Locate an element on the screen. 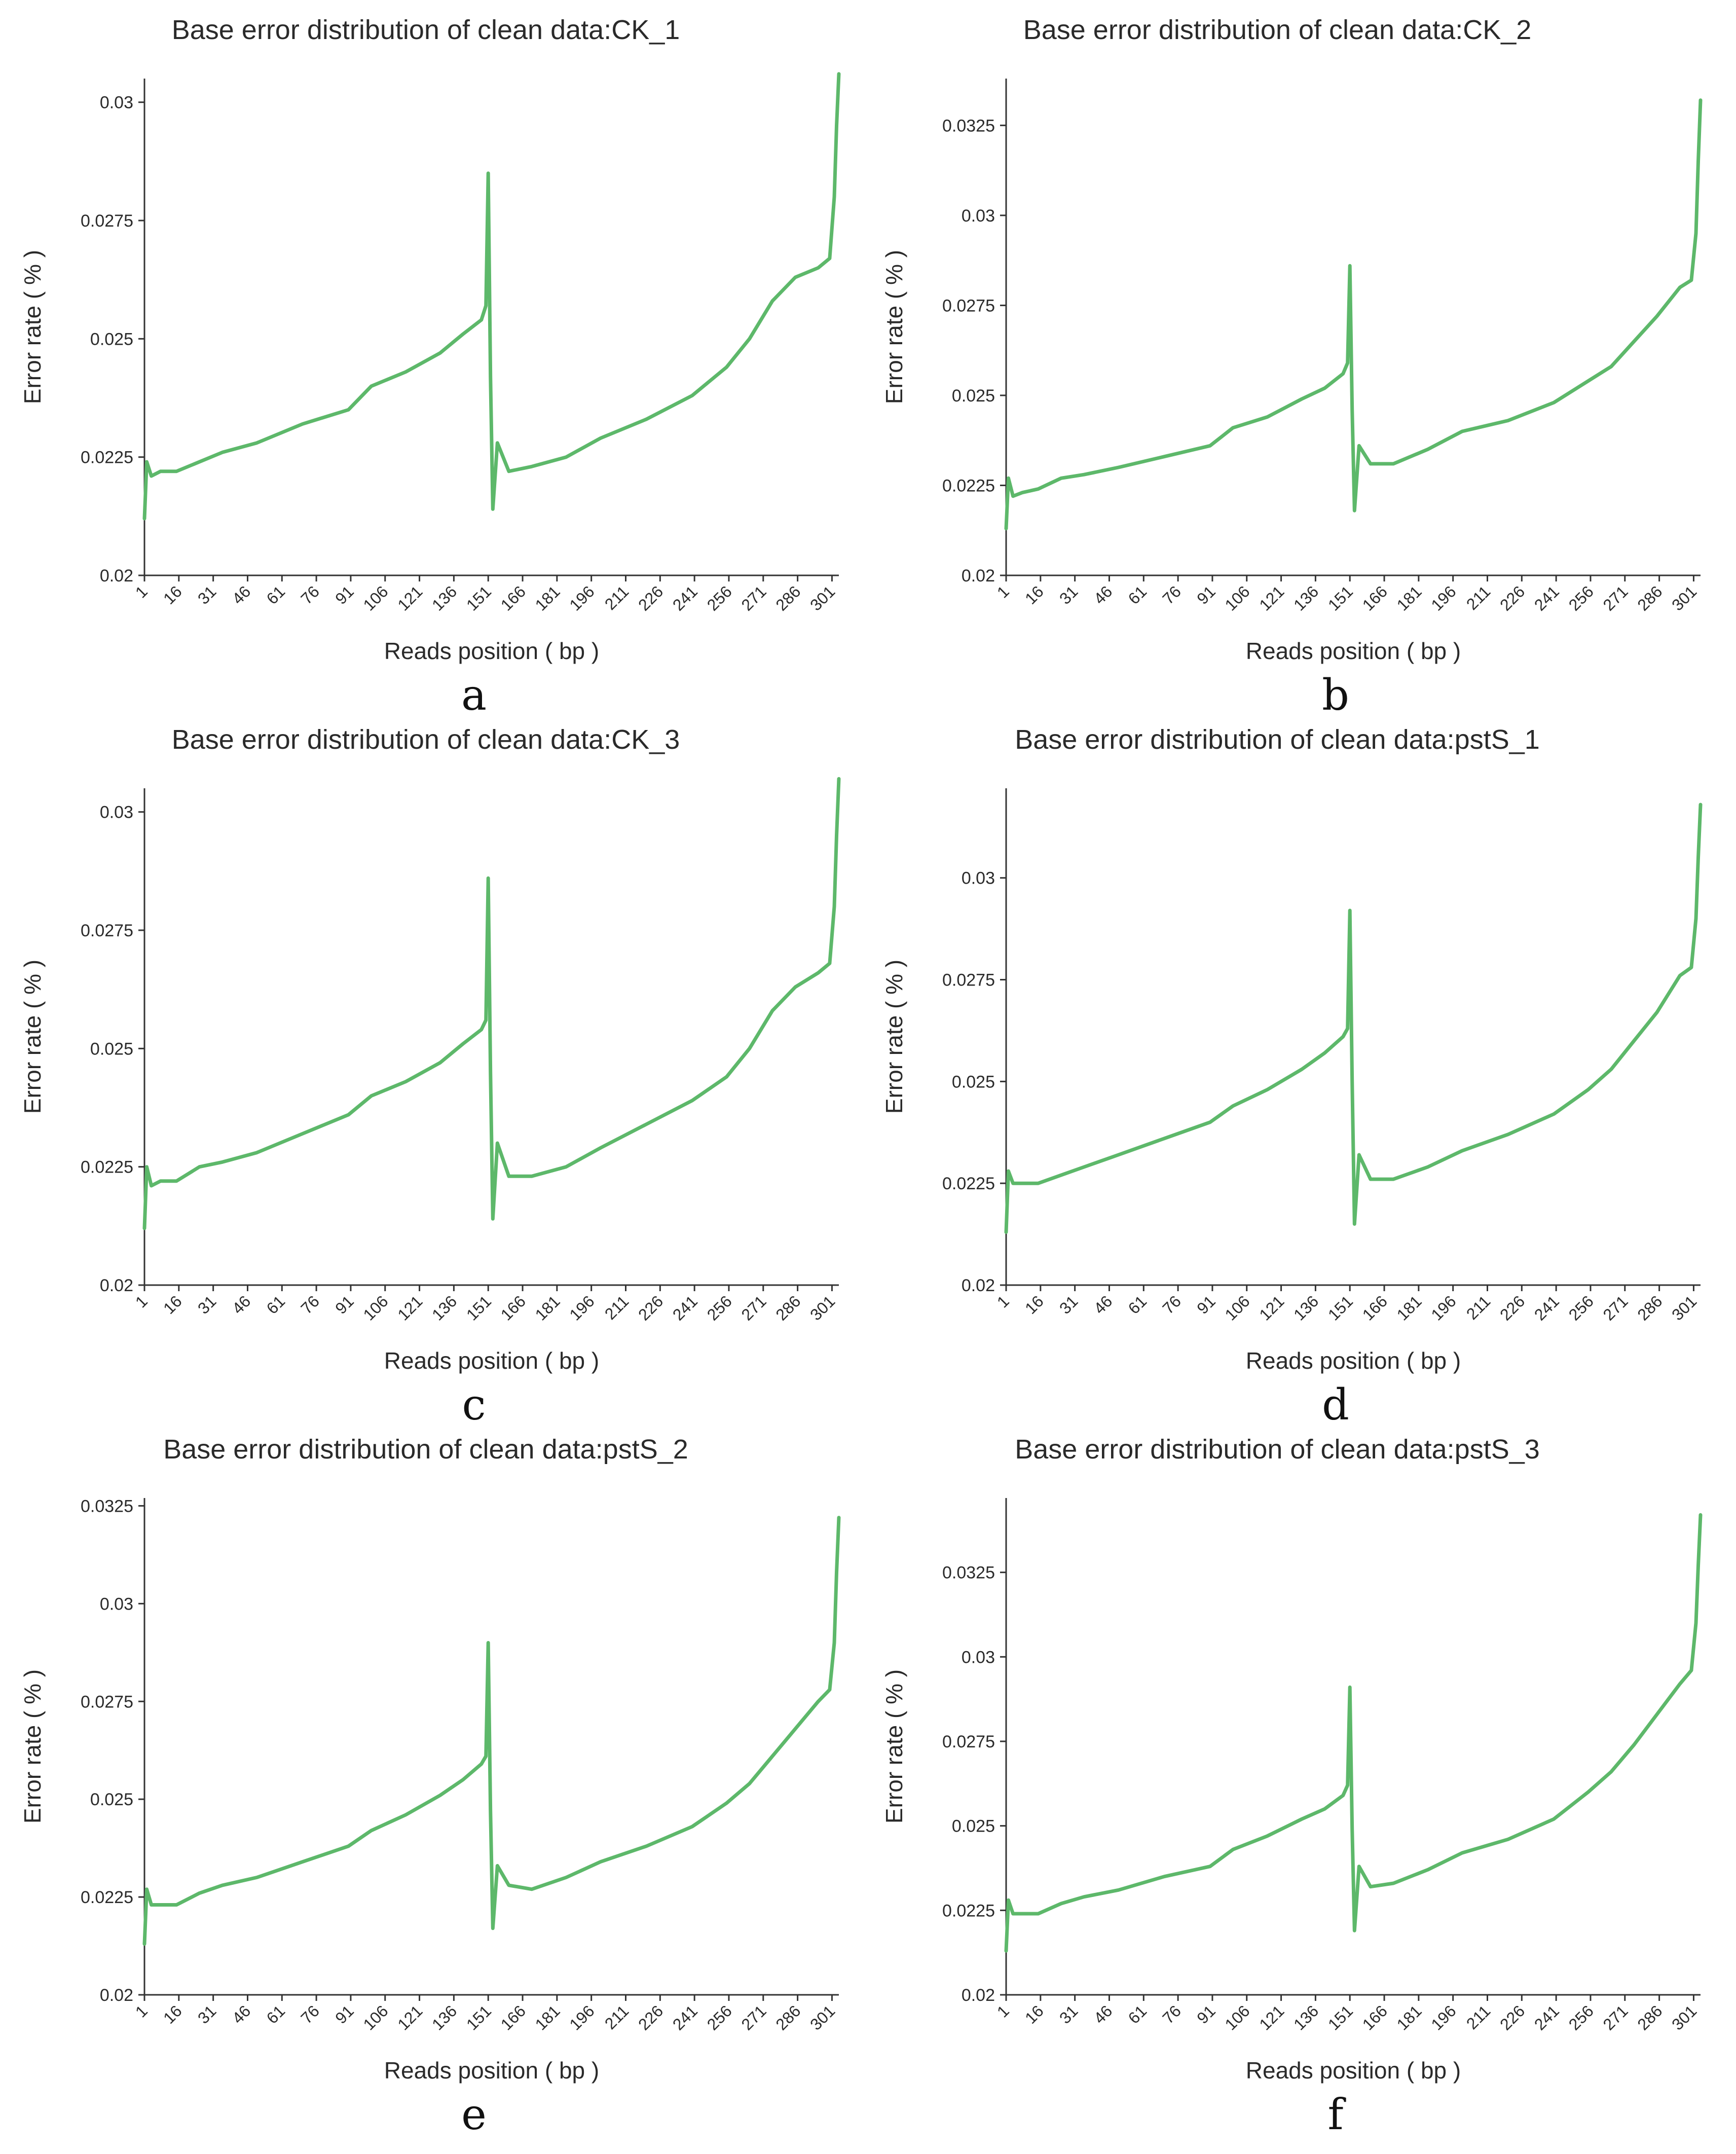  chart-a-xtick-label: 211 is located at coordinates (617, 597).